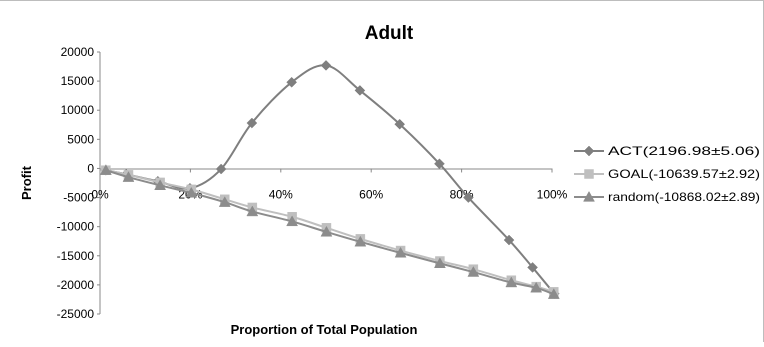 Image resolution: width=764 pixels, height=347 pixels. Describe the element at coordinates (324, 329) in the screenshot. I see `x-axis-label: Proportion of Total Population` at that location.